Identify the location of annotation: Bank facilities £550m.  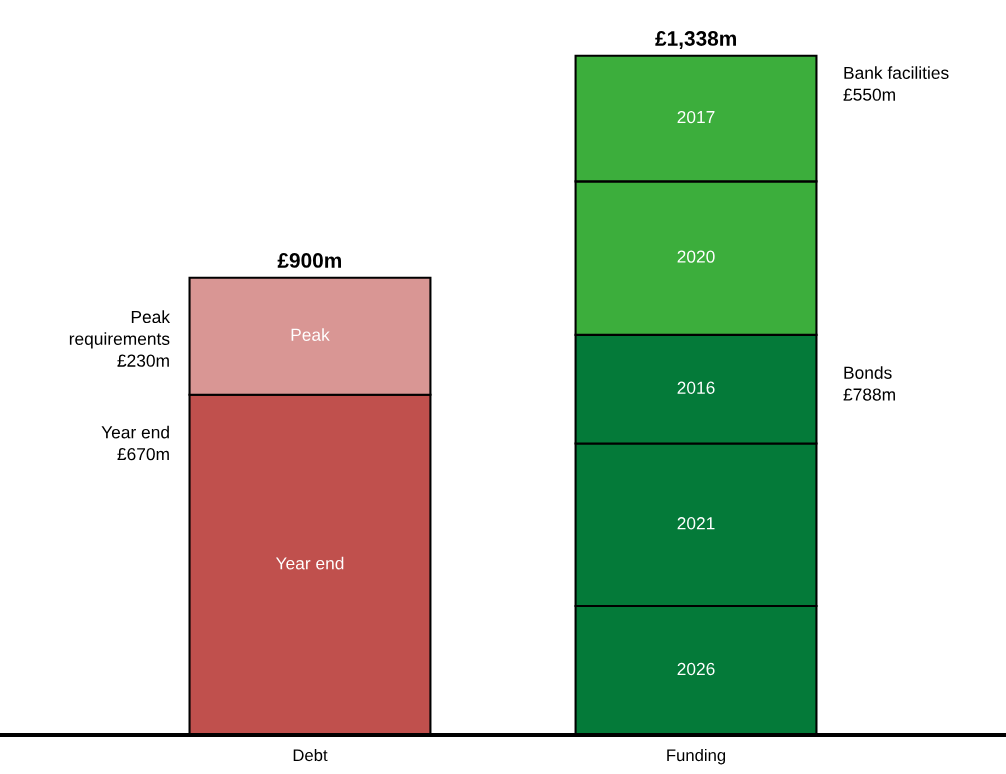
(896, 83).